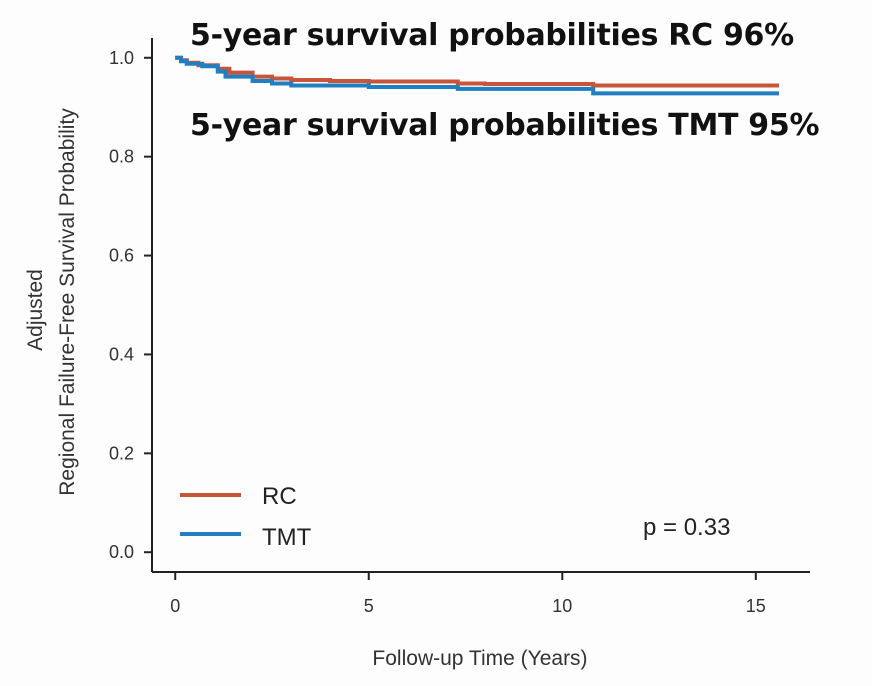 This screenshot has width=872, height=686. What do you see at coordinates (121, 157) in the screenshot?
I see `y-tick-label: 0.8` at bounding box center [121, 157].